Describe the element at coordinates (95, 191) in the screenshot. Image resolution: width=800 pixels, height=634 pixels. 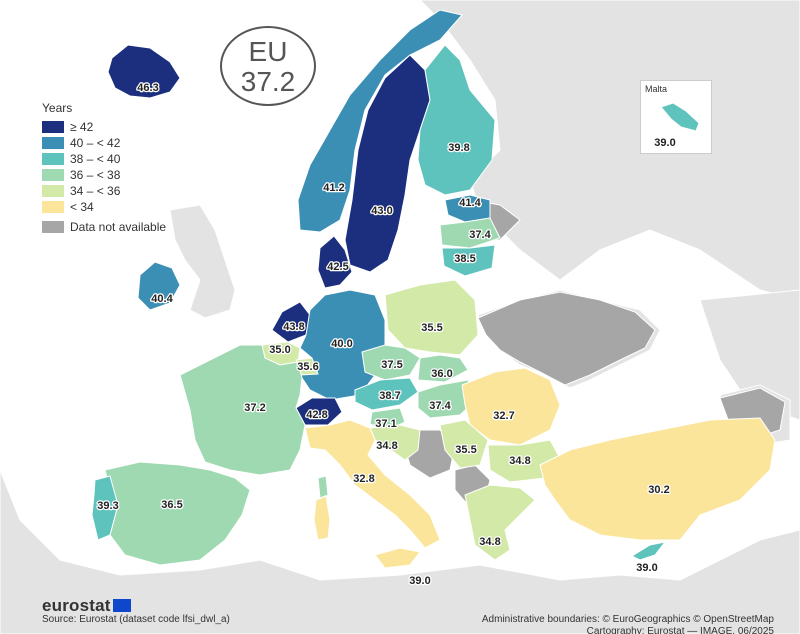
I see `legend-label: 34 – < 36` at that location.